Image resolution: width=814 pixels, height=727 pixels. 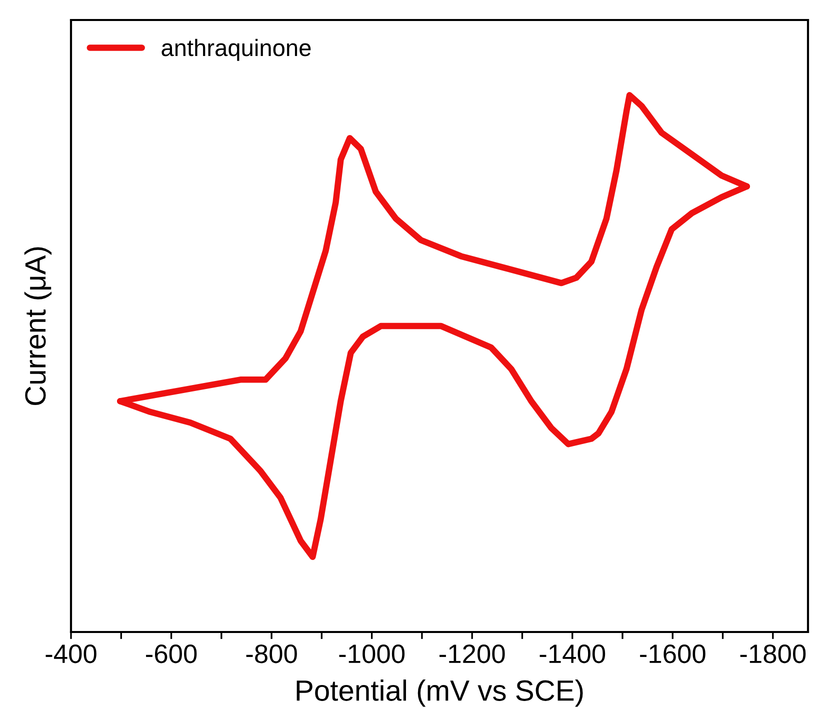 I want to click on x-tick-label: -1000, so click(x=372, y=654).